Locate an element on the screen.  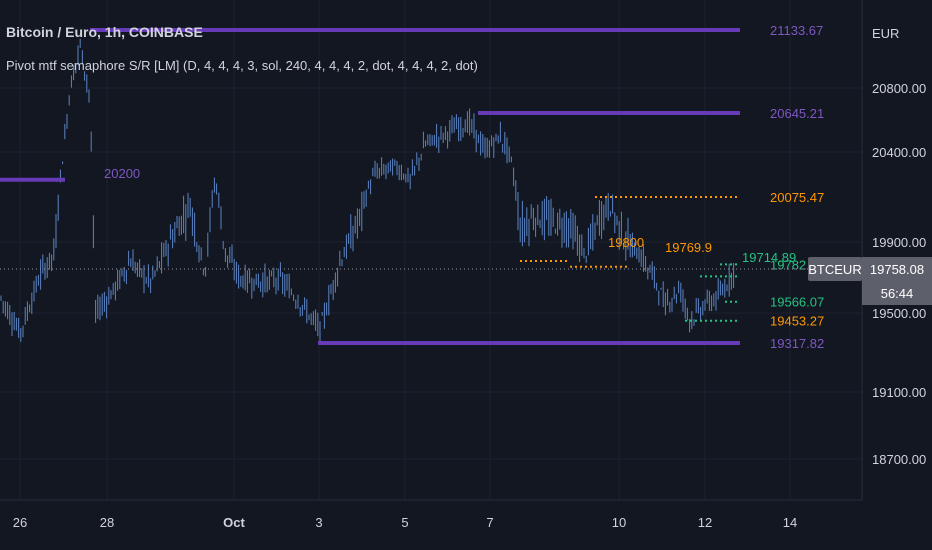
x-tick-label: 10 is located at coordinates (619, 522).